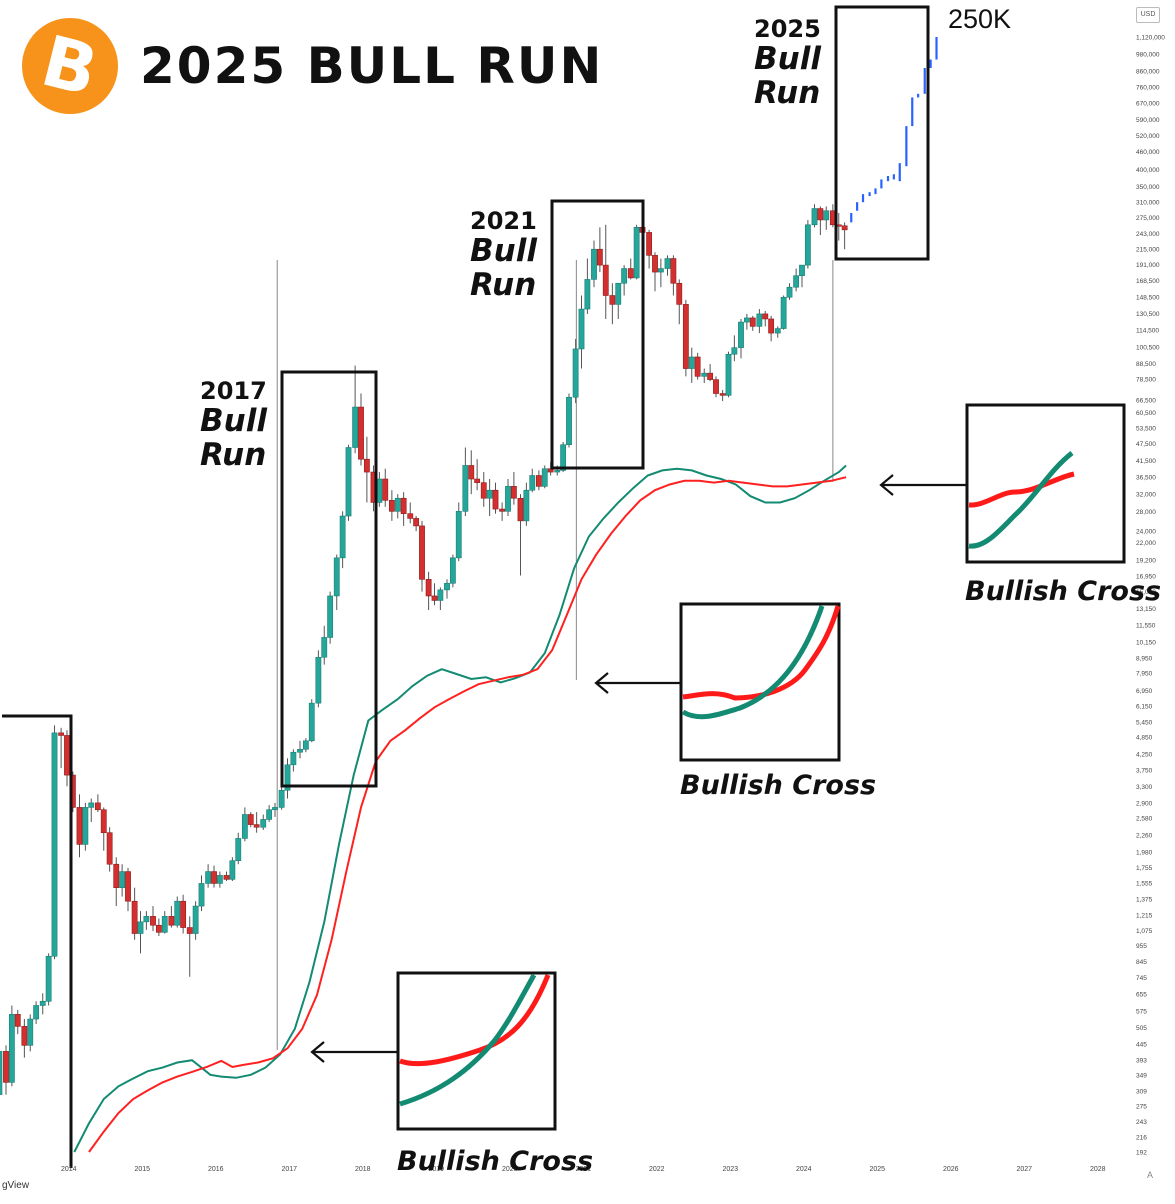 The width and height of the screenshot is (1175, 1204). What do you see at coordinates (1148, 104) in the screenshot?
I see `y-tick-label: 670,000` at bounding box center [1148, 104].